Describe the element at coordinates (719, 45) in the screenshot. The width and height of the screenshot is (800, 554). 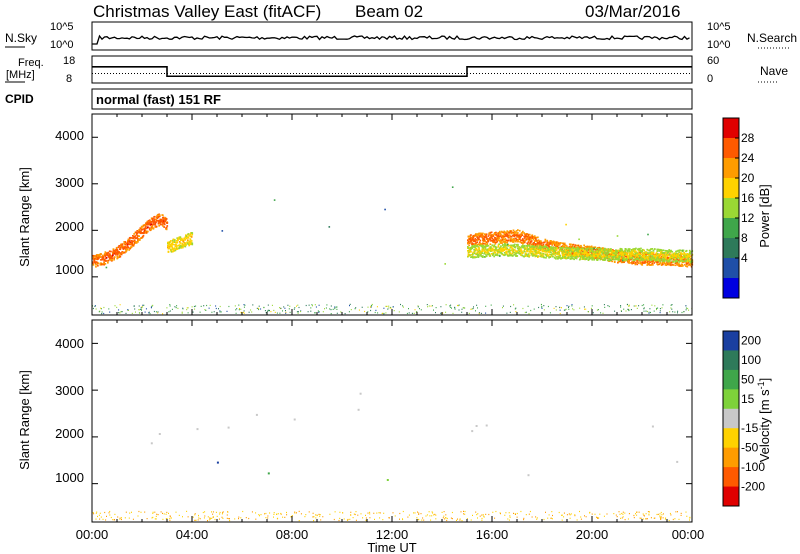
I see `nsearch-tick-bottom: 10^0` at that location.